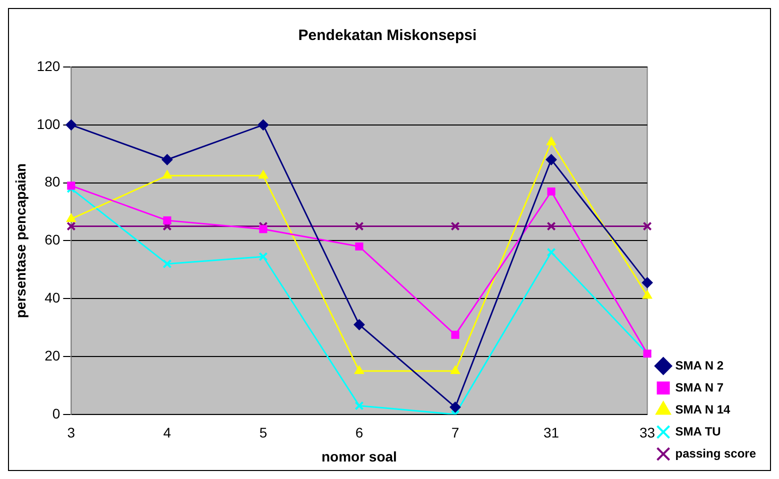 The height and width of the screenshot is (479, 779). What do you see at coordinates (48, 66) in the screenshot?
I see `y-tick-label: 120` at bounding box center [48, 66].